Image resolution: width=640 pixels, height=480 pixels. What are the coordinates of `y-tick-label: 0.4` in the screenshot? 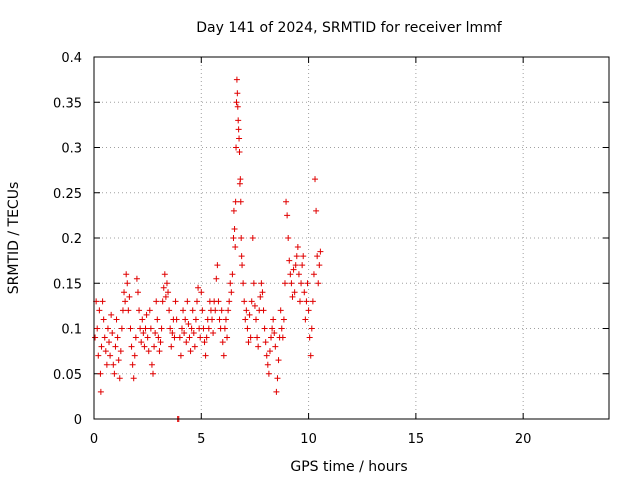 It's located at (71, 58).